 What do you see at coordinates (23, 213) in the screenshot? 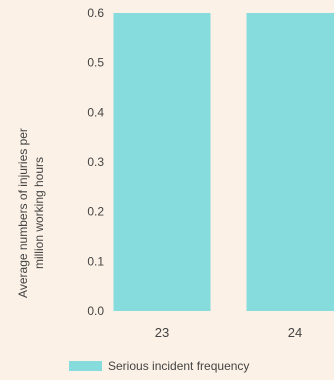
I see `y-axis-label-line: Average numbers of injuries per` at bounding box center [23, 213].